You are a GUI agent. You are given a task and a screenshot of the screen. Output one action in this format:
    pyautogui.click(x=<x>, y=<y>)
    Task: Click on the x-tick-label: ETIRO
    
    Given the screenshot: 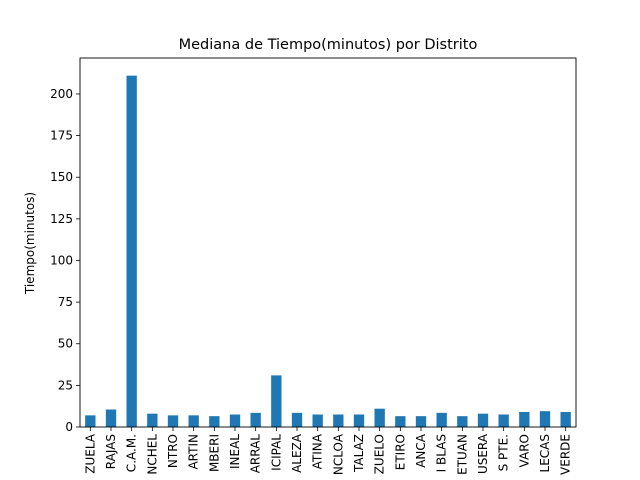 What is the action you would take?
    pyautogui.click(x=400, y=452)
    